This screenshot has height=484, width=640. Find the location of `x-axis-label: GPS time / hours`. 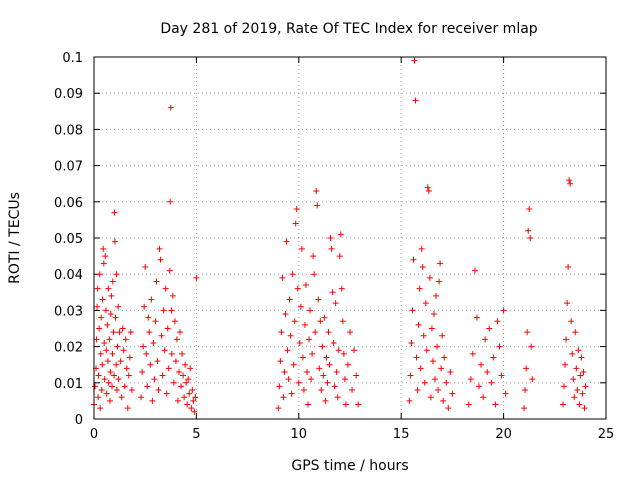

x-axis-label: GPS time / hours is located at coordinates (349, 466).